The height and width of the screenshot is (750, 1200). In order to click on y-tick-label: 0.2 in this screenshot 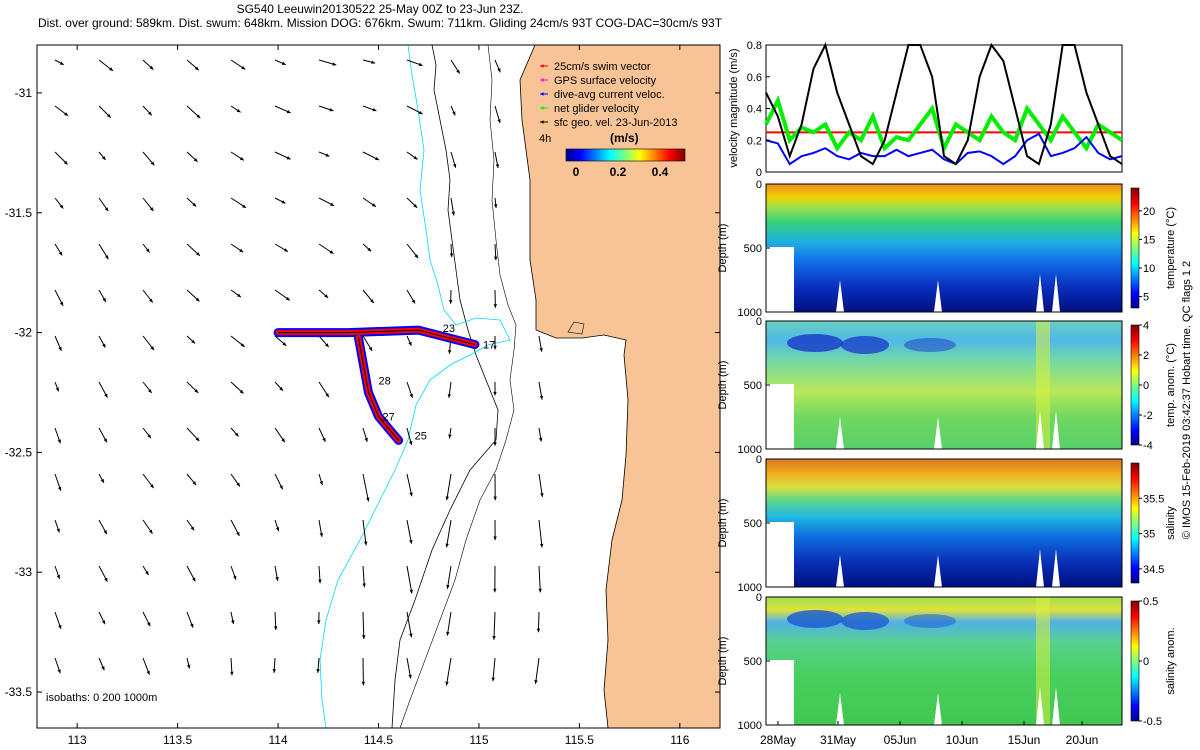, I will do `click(754, 141)`.